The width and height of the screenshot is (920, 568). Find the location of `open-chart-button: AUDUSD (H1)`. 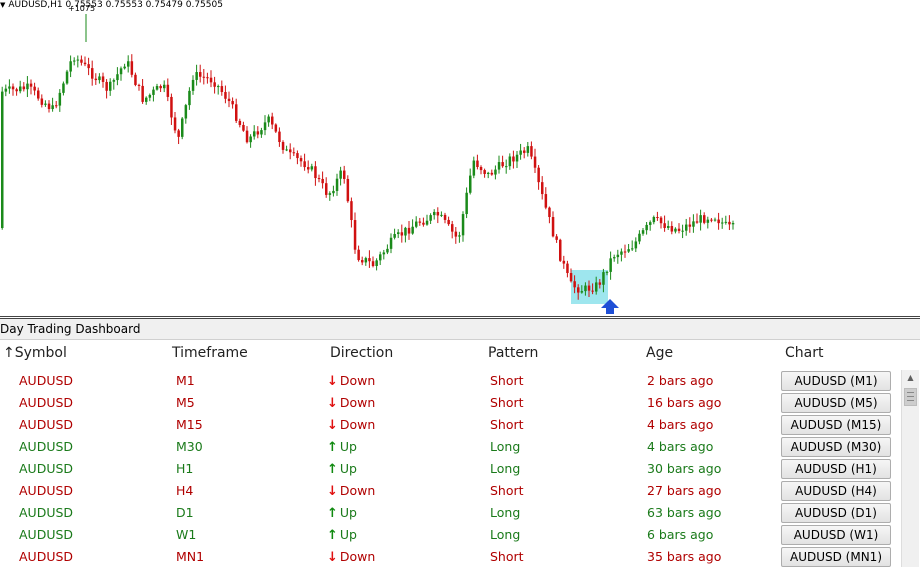

open-chart-button: AUDUSD (H1) is located at coordinates (836, 469).